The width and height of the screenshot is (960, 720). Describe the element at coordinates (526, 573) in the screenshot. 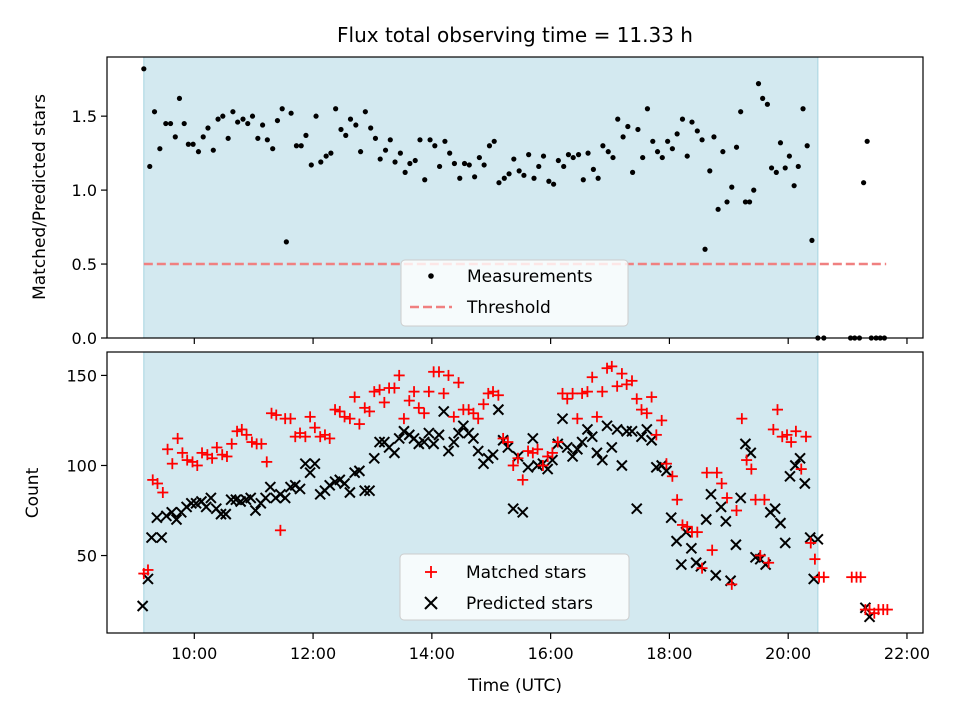

I see `legend-matched-label: Matched stars` at that location.